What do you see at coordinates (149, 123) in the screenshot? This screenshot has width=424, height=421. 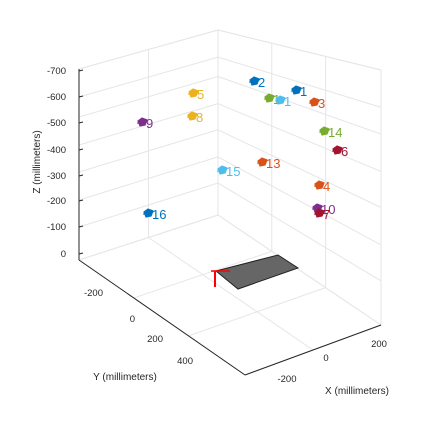 I see `camera-label: 9` at bounding box center [149, 123].